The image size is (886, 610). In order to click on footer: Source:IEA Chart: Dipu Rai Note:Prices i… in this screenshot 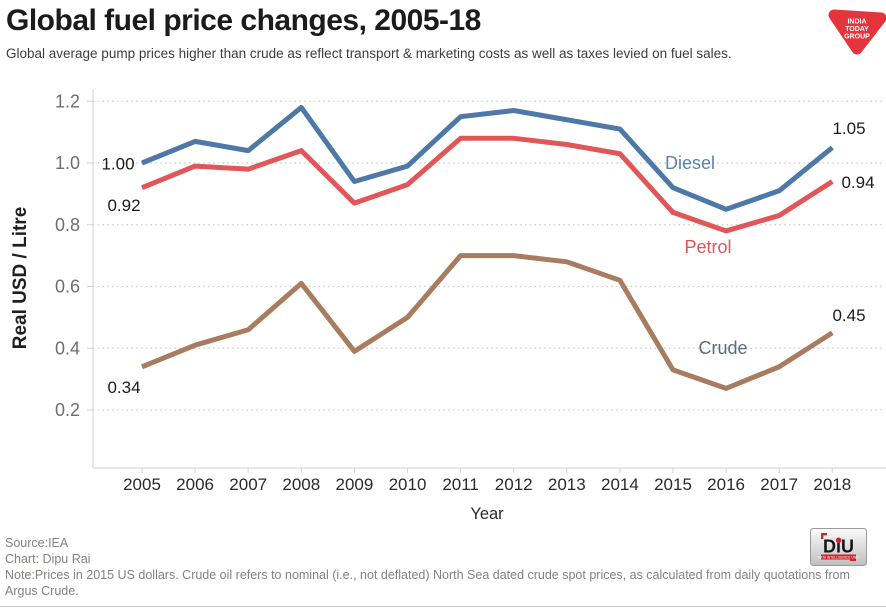, I will do `click(442, 567)`.